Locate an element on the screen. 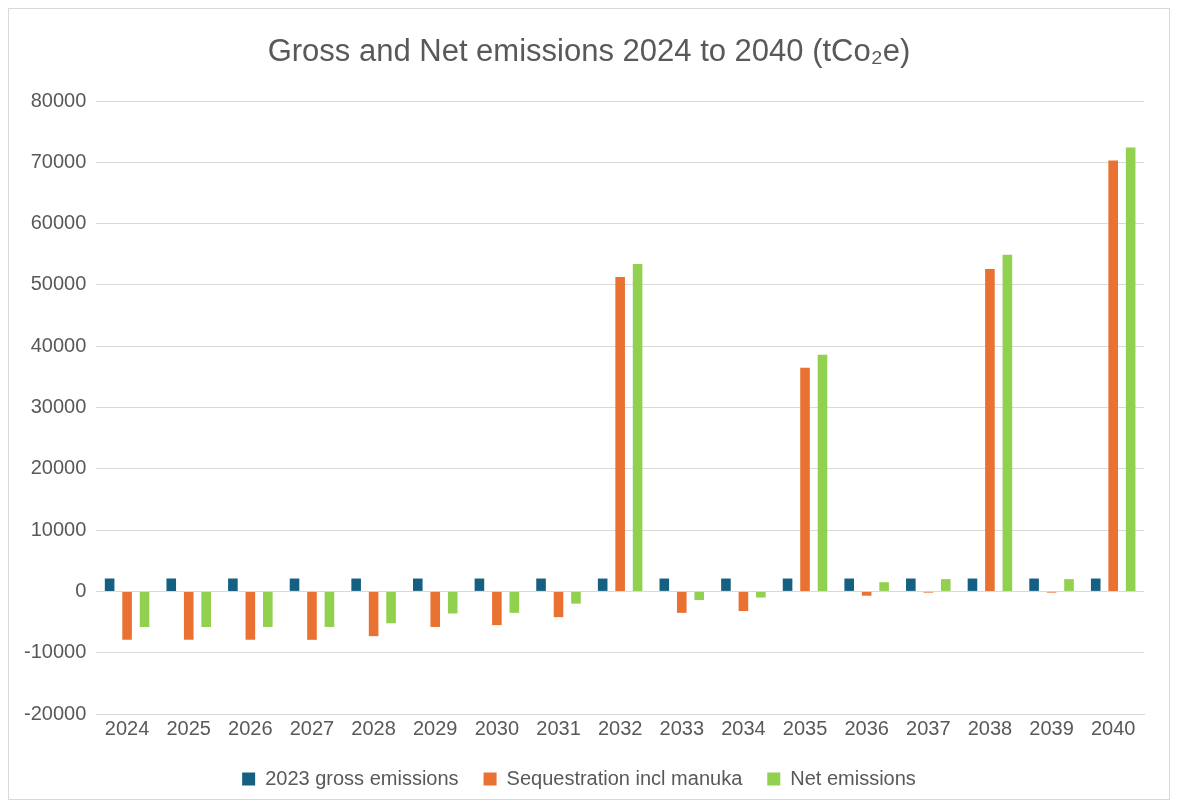 This screenshot has height=807, width=1177. x-tick-label: 2034 is located at coordinates (743, 727).